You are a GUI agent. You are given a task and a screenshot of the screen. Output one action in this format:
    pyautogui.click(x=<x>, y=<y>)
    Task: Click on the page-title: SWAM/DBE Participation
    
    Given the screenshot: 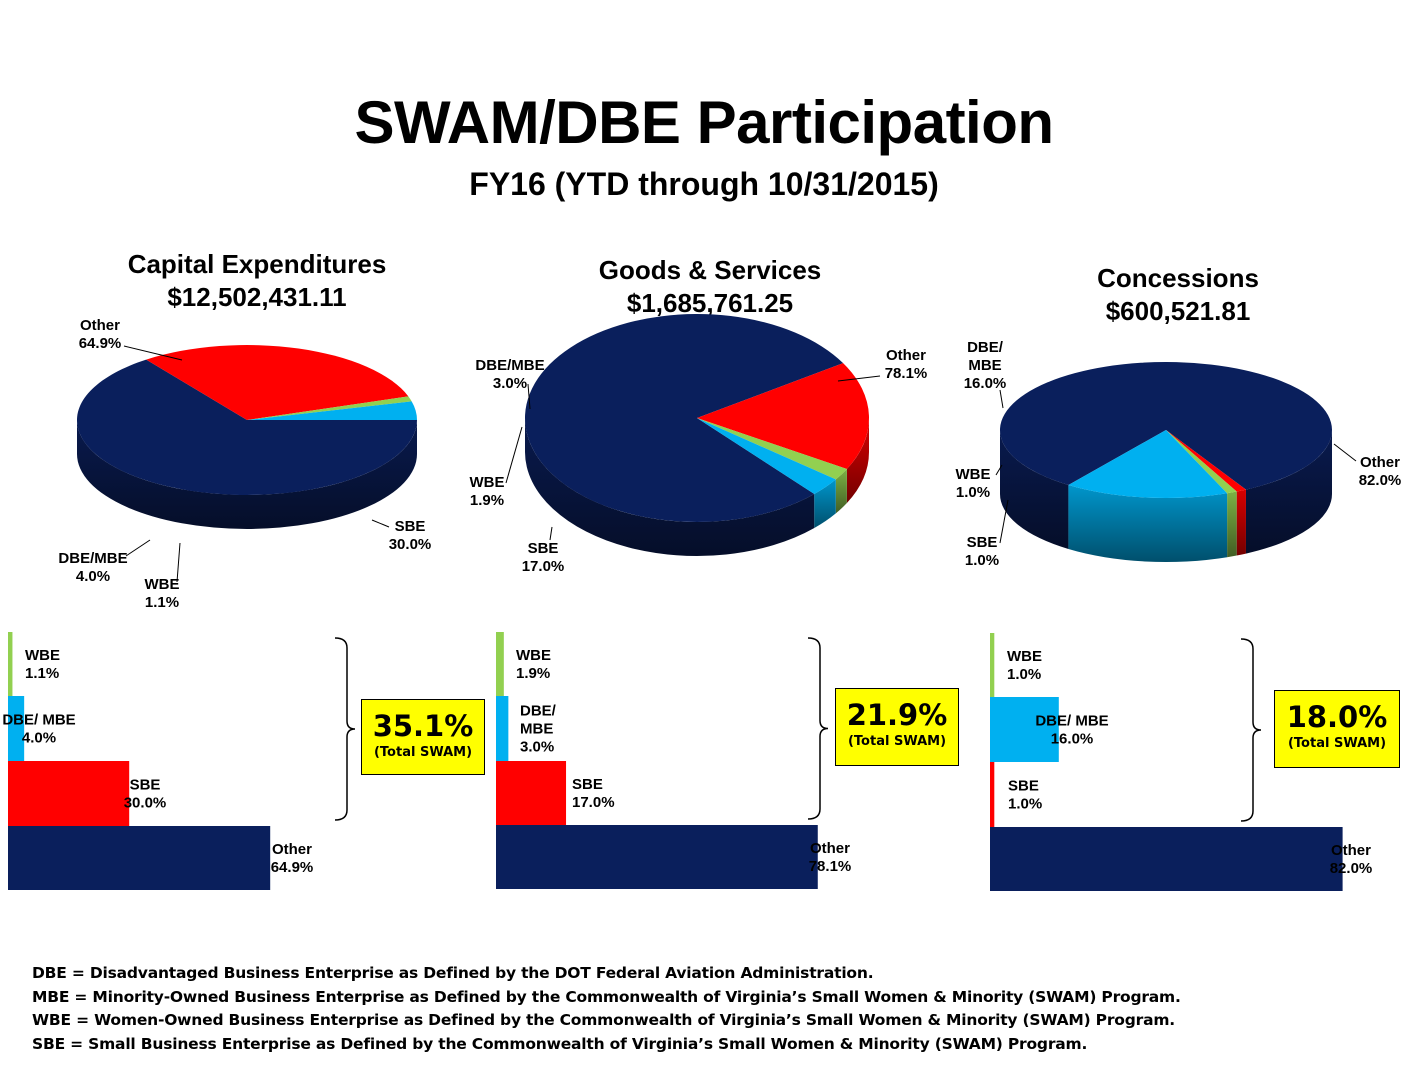 What is the action you would take?
    pyautogui.click(x=704, y=122)
    